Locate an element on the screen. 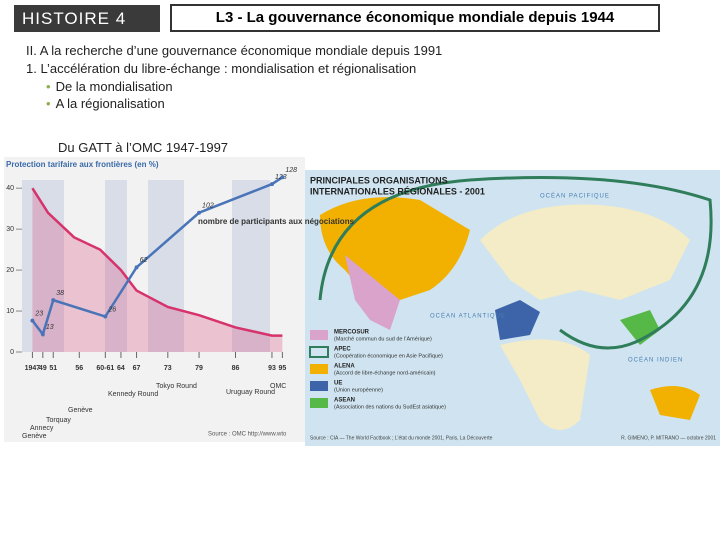 This screenshot has height=540, width=720. x-tick-label: 73 is located at coordinates (168, 368).